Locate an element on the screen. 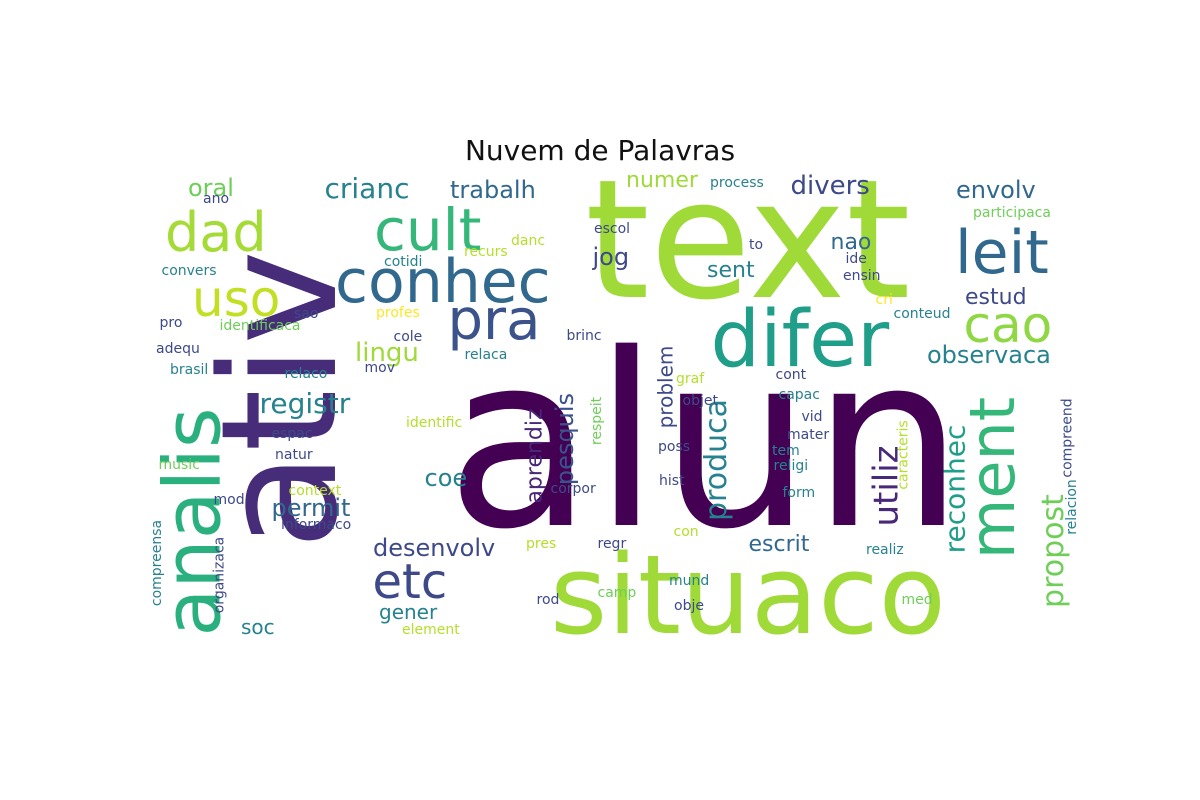 The width and height of the screenshot is (1200, 800). word-cont: cont is located at coordinates (791, 375).